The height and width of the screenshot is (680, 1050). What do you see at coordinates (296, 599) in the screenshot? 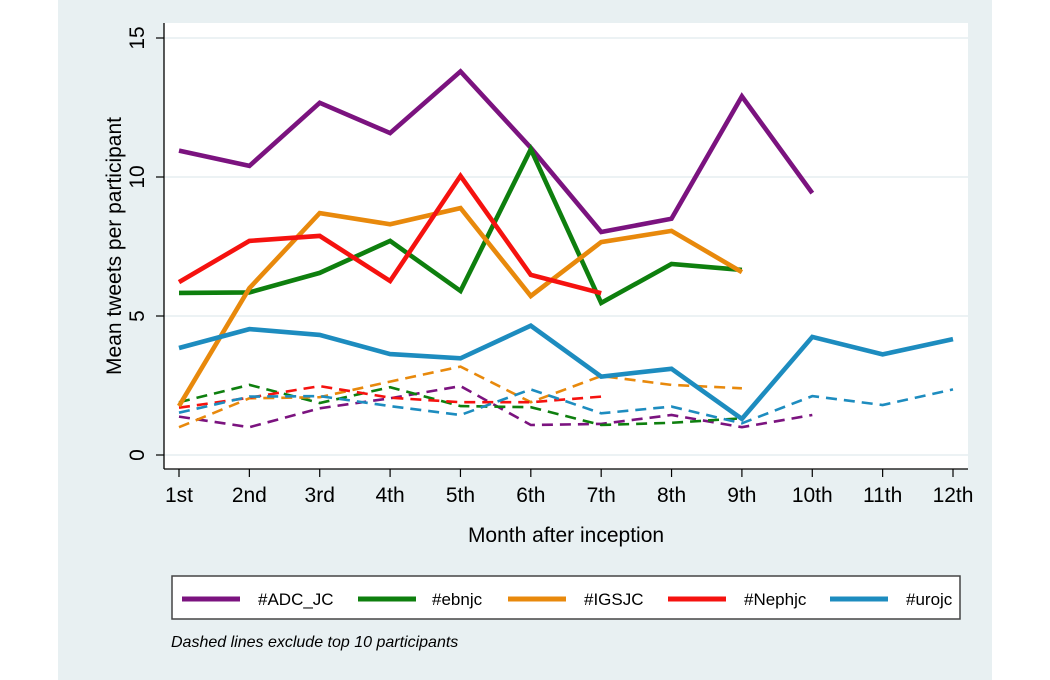
I see `legend-label: #ADC_JC` at bounding box center [296, 599].